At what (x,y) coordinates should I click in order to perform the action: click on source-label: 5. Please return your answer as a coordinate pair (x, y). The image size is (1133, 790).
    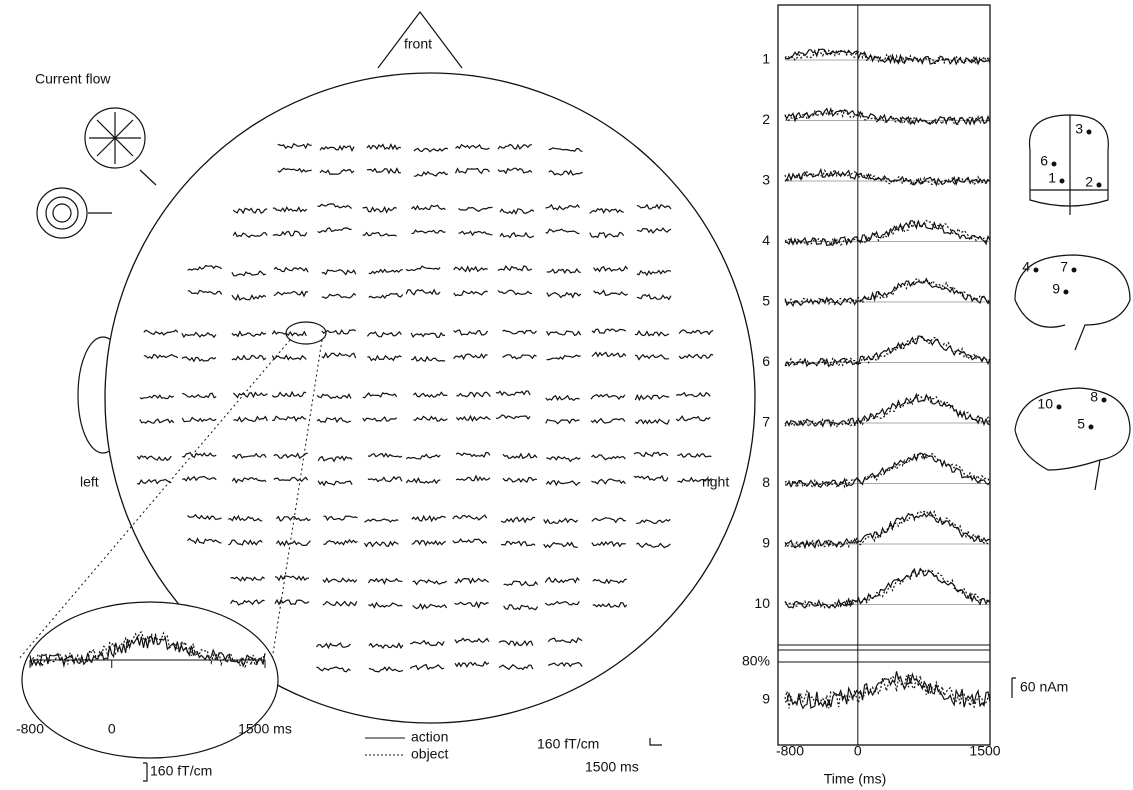
    Looking at the image, I should click on (1081, 424).